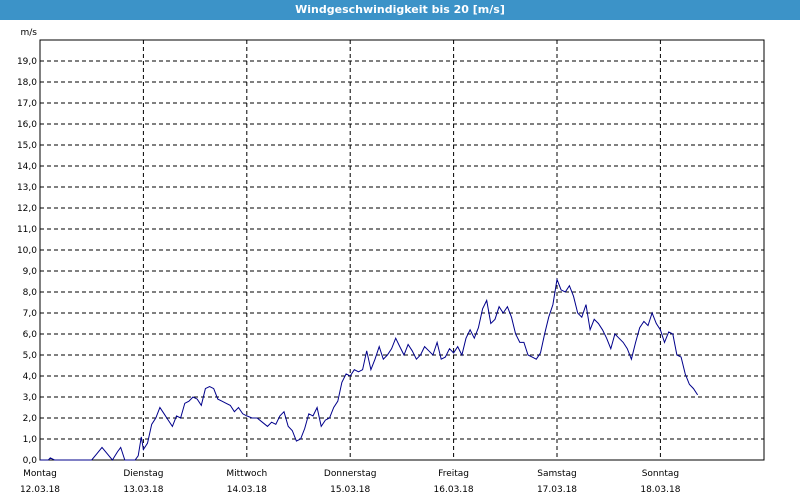  Describe the element at coordinates (27, 167) in the screenshot. I see `y-tick-label: 14,0` at that location.